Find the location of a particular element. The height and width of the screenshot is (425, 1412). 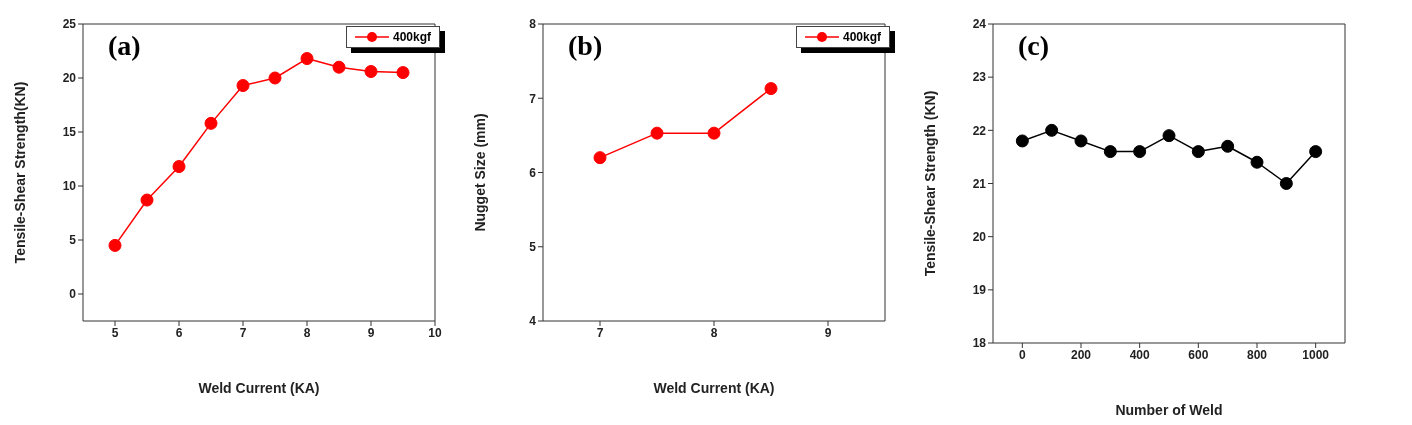

y-tick-label: 6 is located at coordinates (533, 172).